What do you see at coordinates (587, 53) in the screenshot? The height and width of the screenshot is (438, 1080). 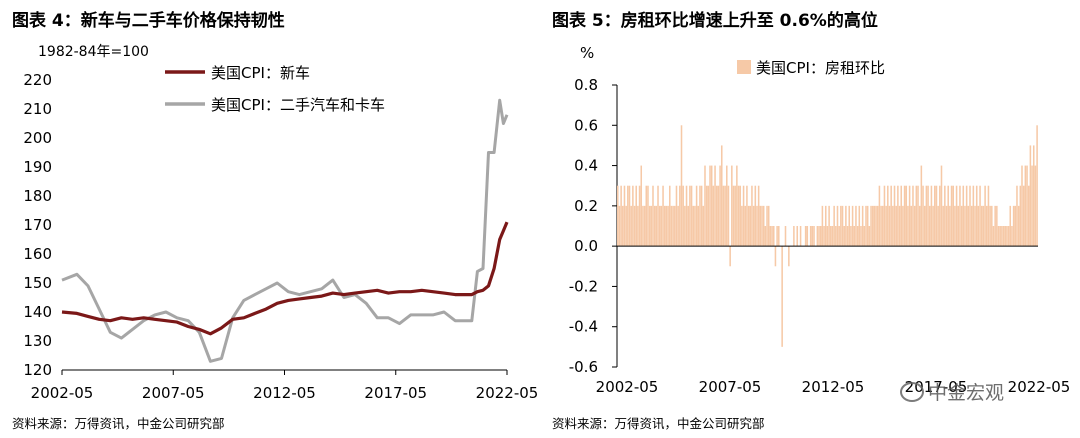 I see `unit-label: %` at bounding box center [587, 53].